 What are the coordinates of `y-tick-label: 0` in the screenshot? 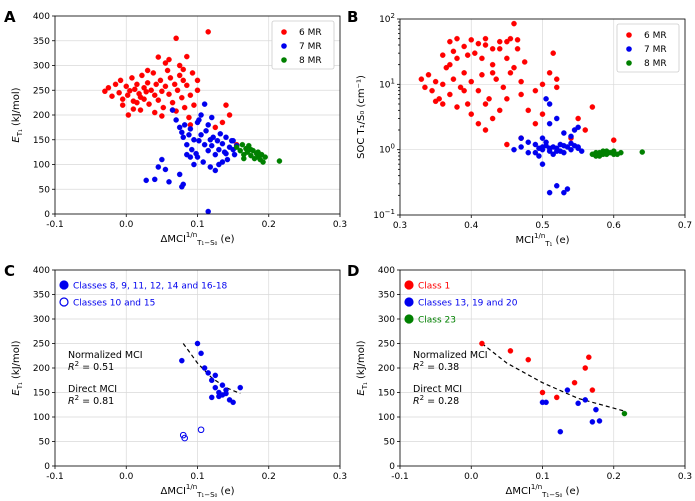 It's located at (47, 215).